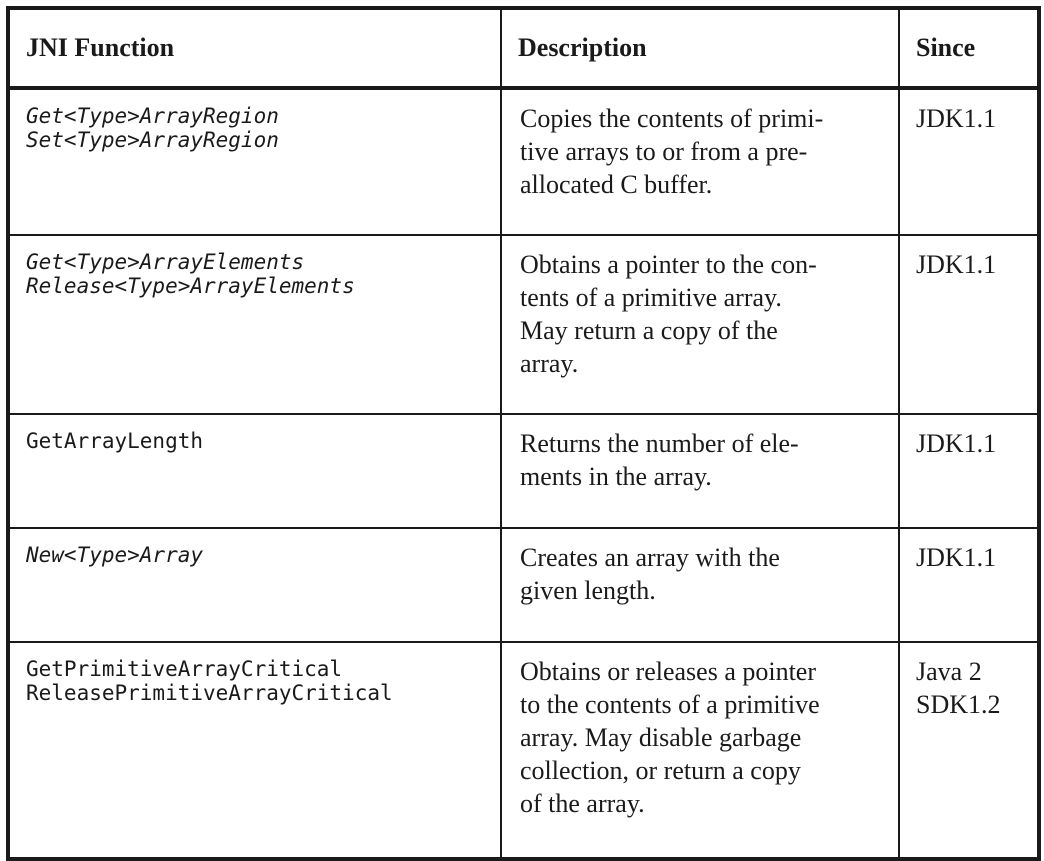 The height and width of the screenshot is (861, 1044). I want to click on description-line: ments in the array., so click(616, 476).